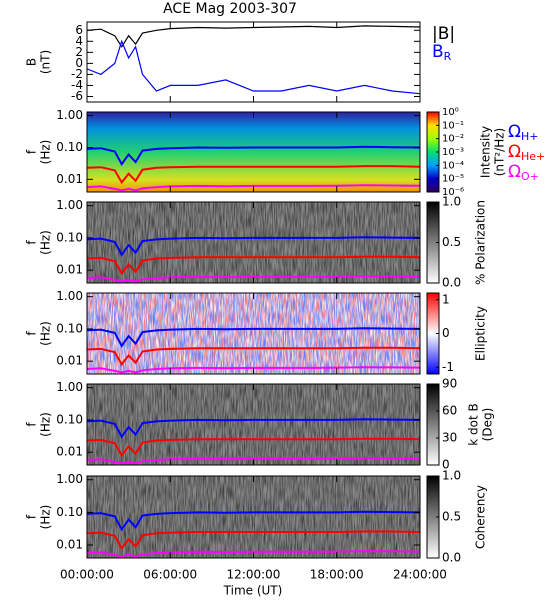 Image resolution: width=550 pixels, height=600 pixels. What do you see at coordinates (170, 575) in the screenshot?
I see `x-tick-label: 06:00:00` at bounding box center [170, 575].